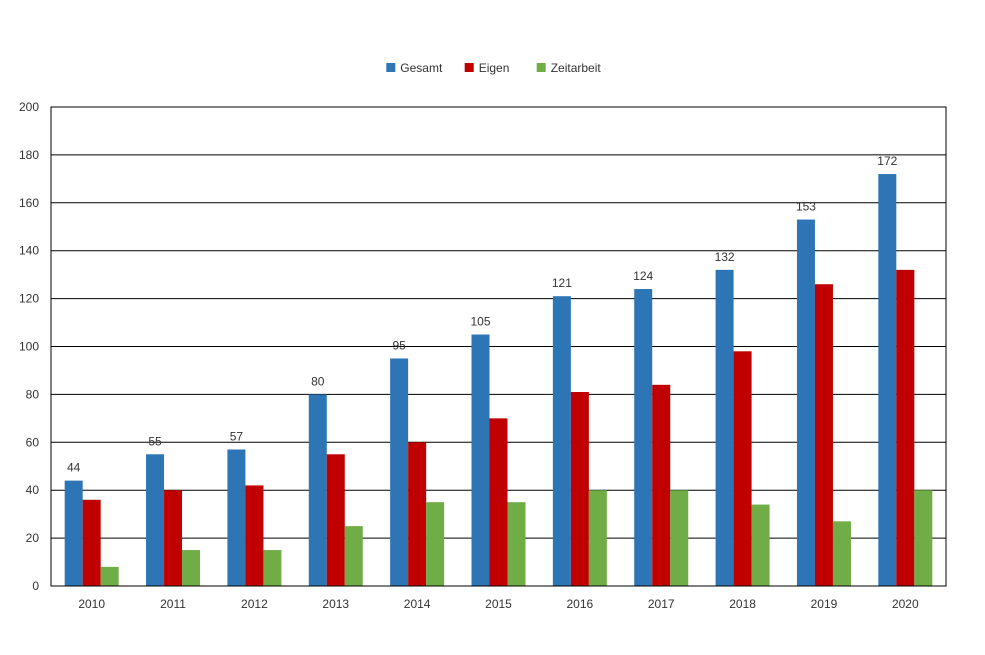  Describe the element at coordinates (399, 472) in the screenshot. I see `bar-gesamt-2014` at that location.